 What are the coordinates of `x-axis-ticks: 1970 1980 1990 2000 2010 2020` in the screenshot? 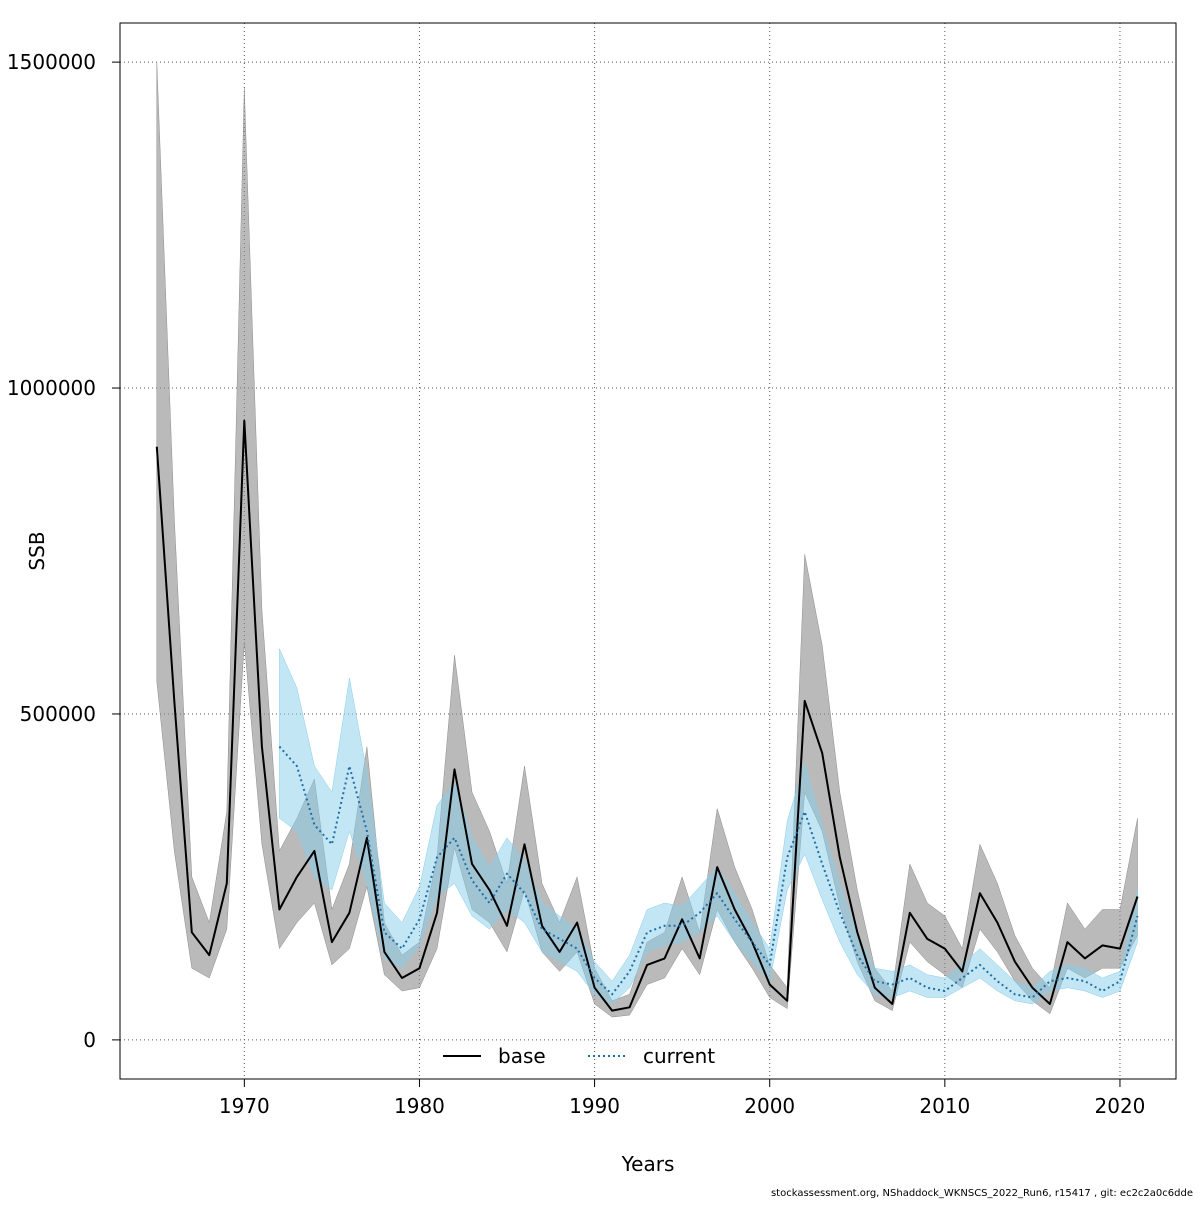 It's located at (682, 1098).